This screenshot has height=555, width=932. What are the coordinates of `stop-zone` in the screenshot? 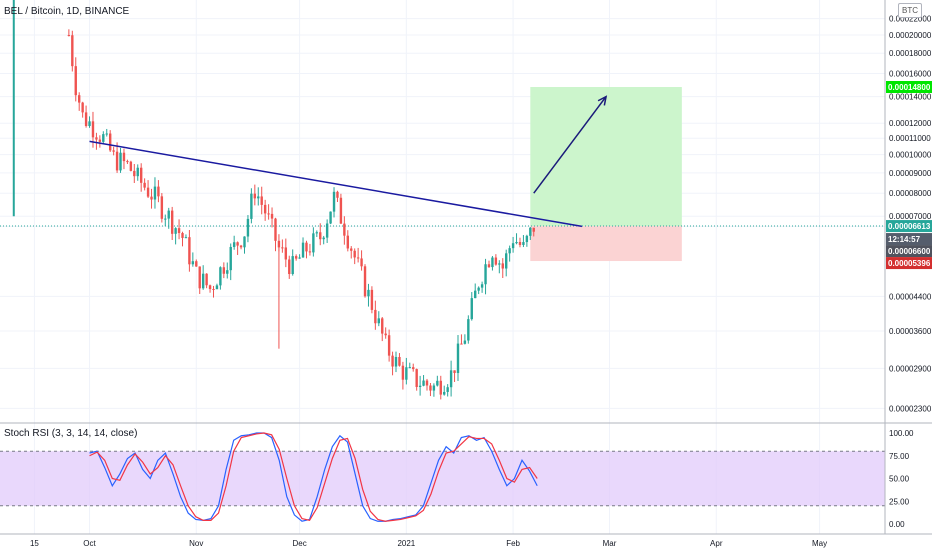 It's located at (606, 244).